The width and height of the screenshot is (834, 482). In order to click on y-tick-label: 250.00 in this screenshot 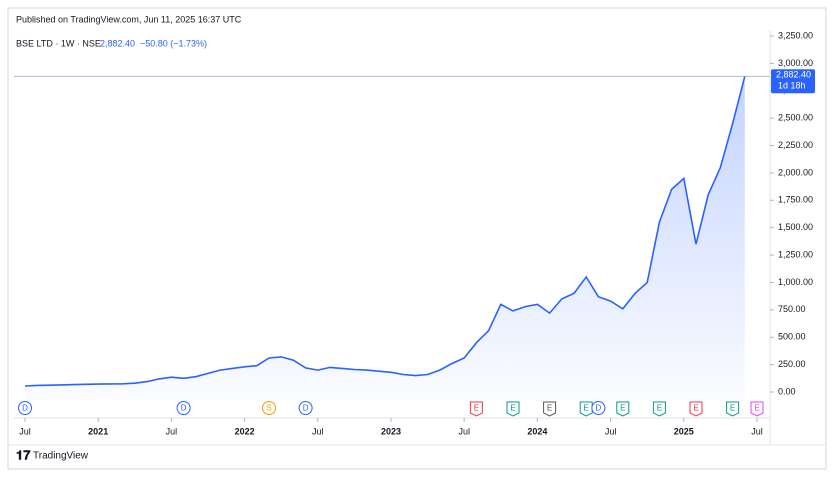, I will do `click(792, 364)`.